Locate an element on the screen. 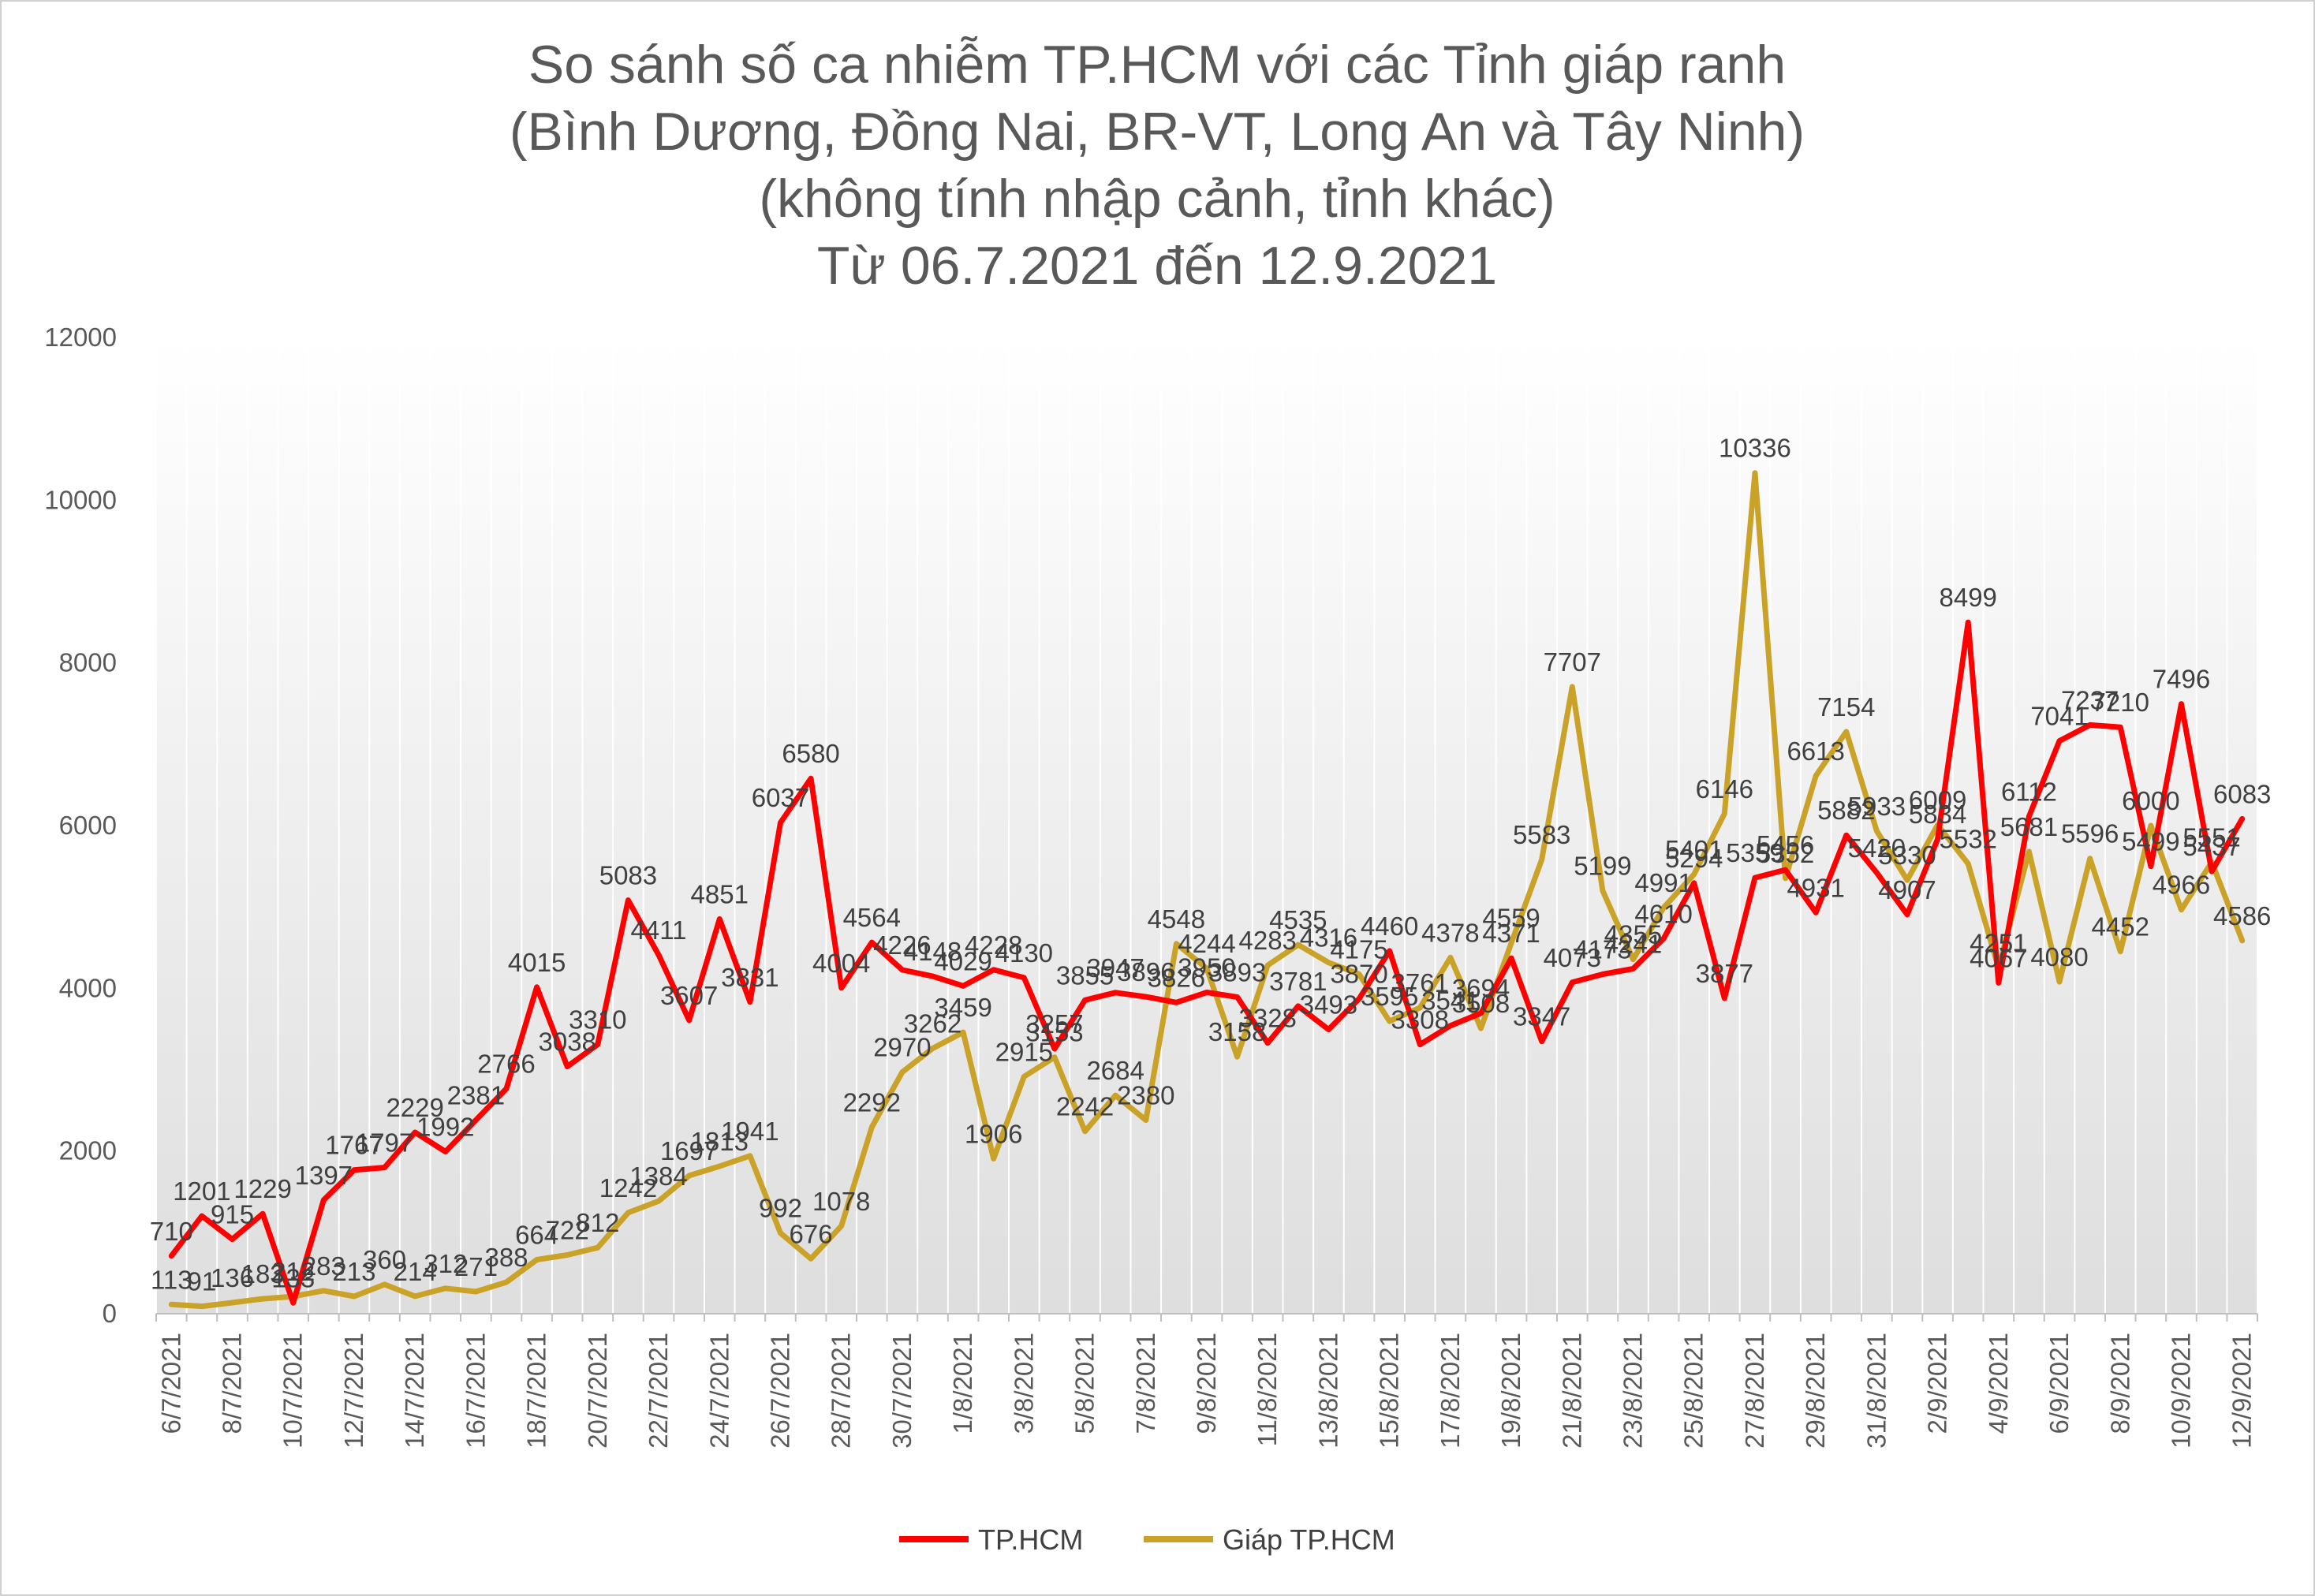  data-label-giap-tphcm: 6000 is located at coordinates (2150, 800).